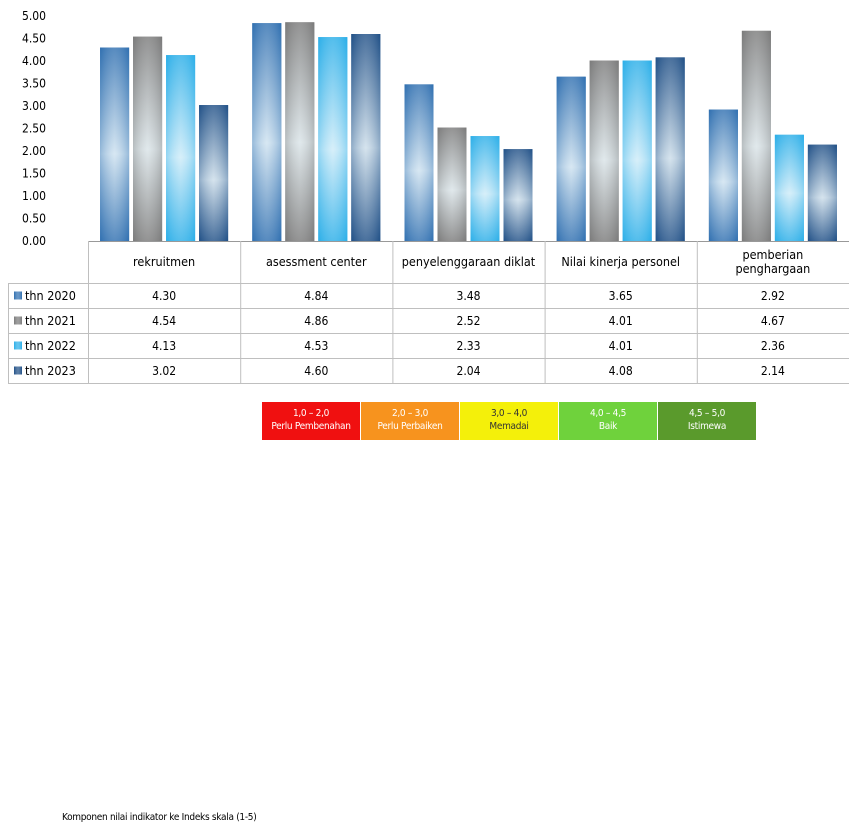 This screenshot has width=849, height=823. I want to click on category-label: asessment center, so click(316, 261).